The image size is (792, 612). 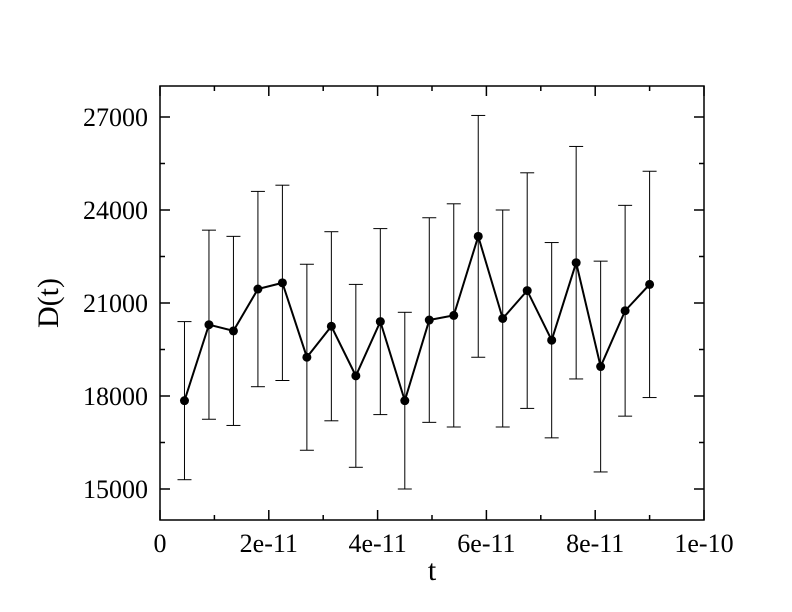 I want to click on y-tick-label: 21000, so click(x=115, y=303).